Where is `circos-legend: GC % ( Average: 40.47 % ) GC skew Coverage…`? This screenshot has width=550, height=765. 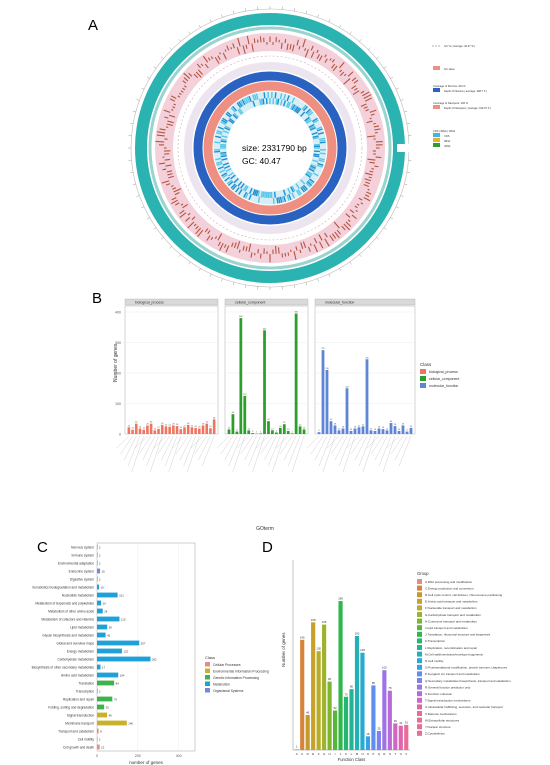
circos-legend: GC % ( Average: 40.47 % ) GC skew Coverage… is located at coordinates (461, 96).